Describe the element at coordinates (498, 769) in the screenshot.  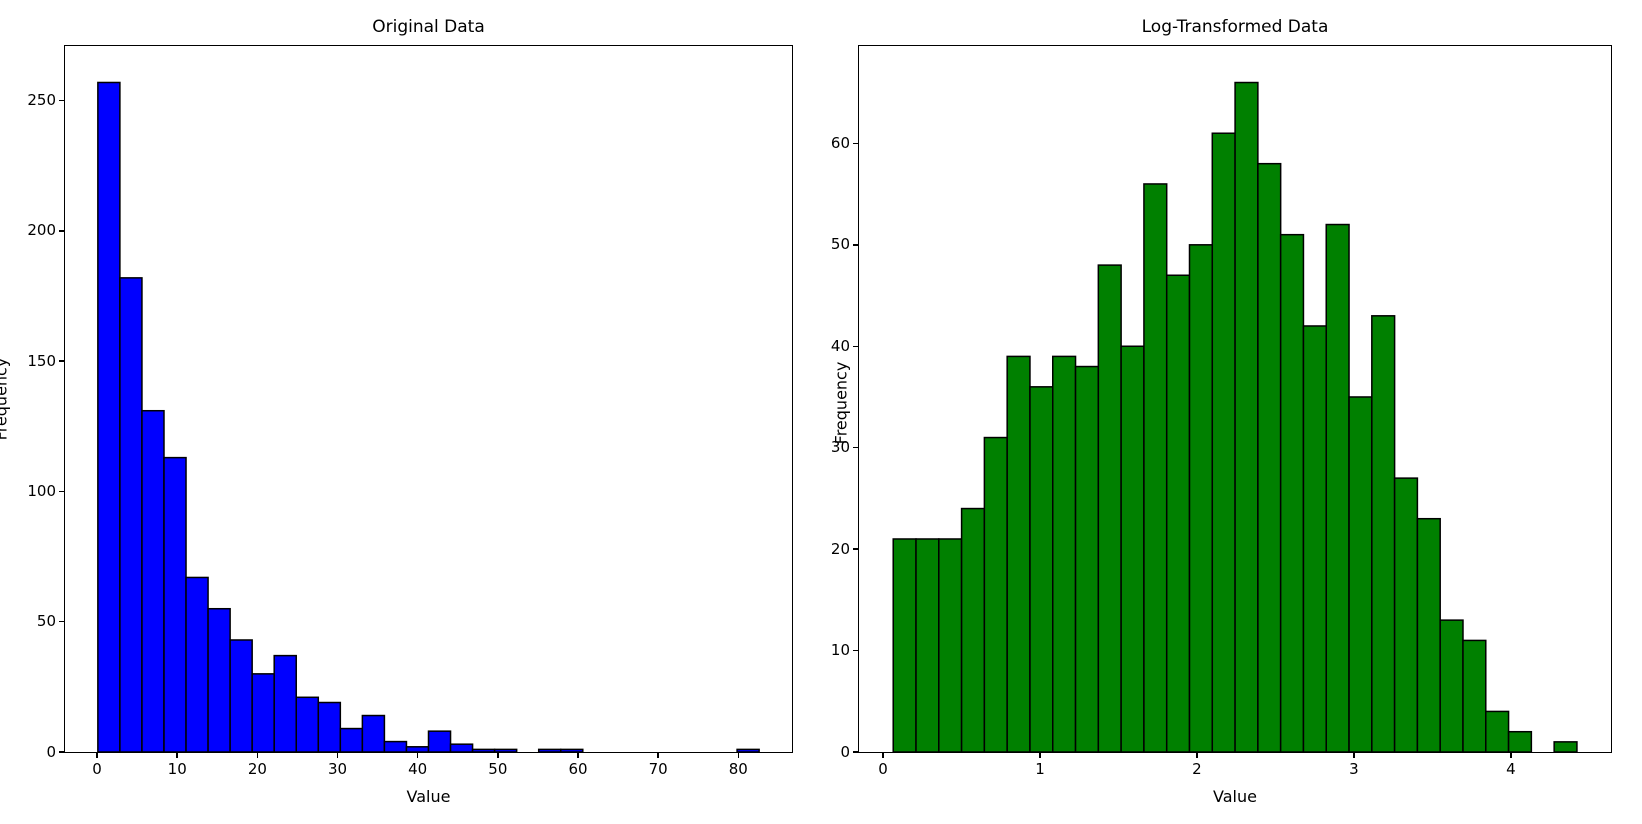
I see `x-tick-label: 50` at that location.